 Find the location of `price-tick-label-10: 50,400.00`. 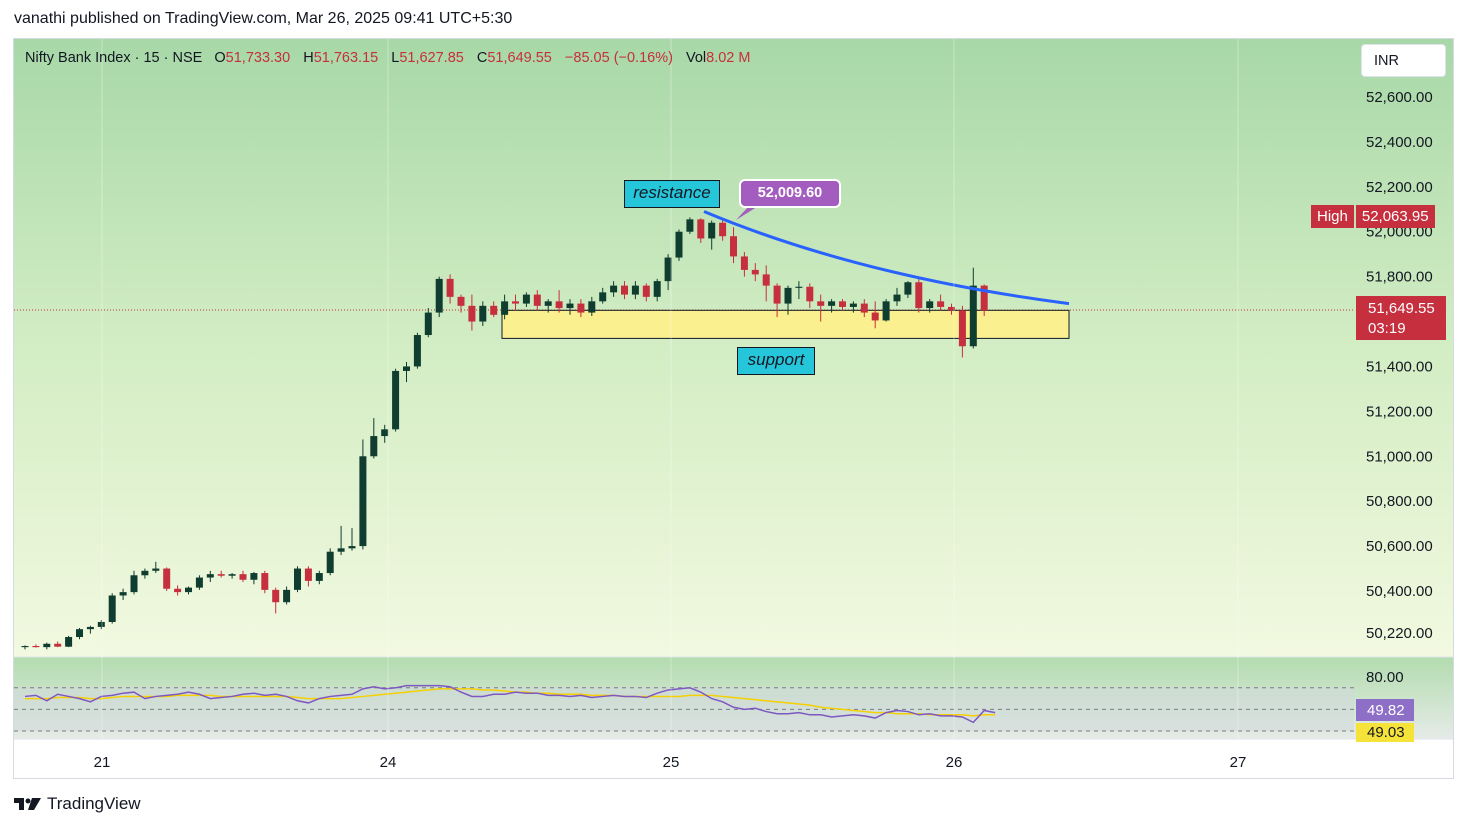

price-tick-label-10: 50,400.00 is located at coordinates (1399, 591).